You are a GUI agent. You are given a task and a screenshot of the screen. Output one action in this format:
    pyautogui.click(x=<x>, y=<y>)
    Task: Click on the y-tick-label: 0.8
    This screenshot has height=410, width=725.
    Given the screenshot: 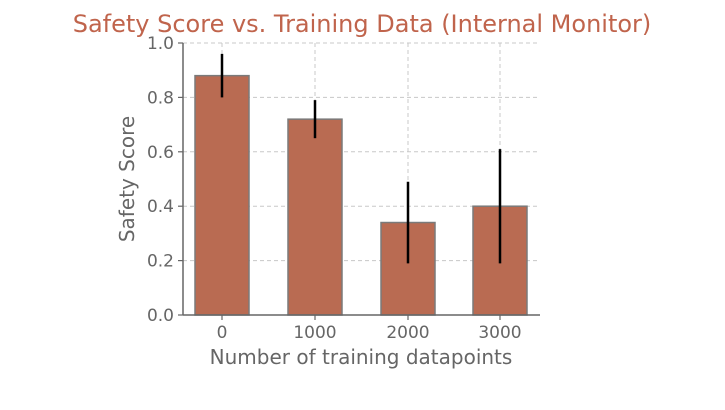 What is the action you would take?
    pyautogui.click(x=160, y=98)
    